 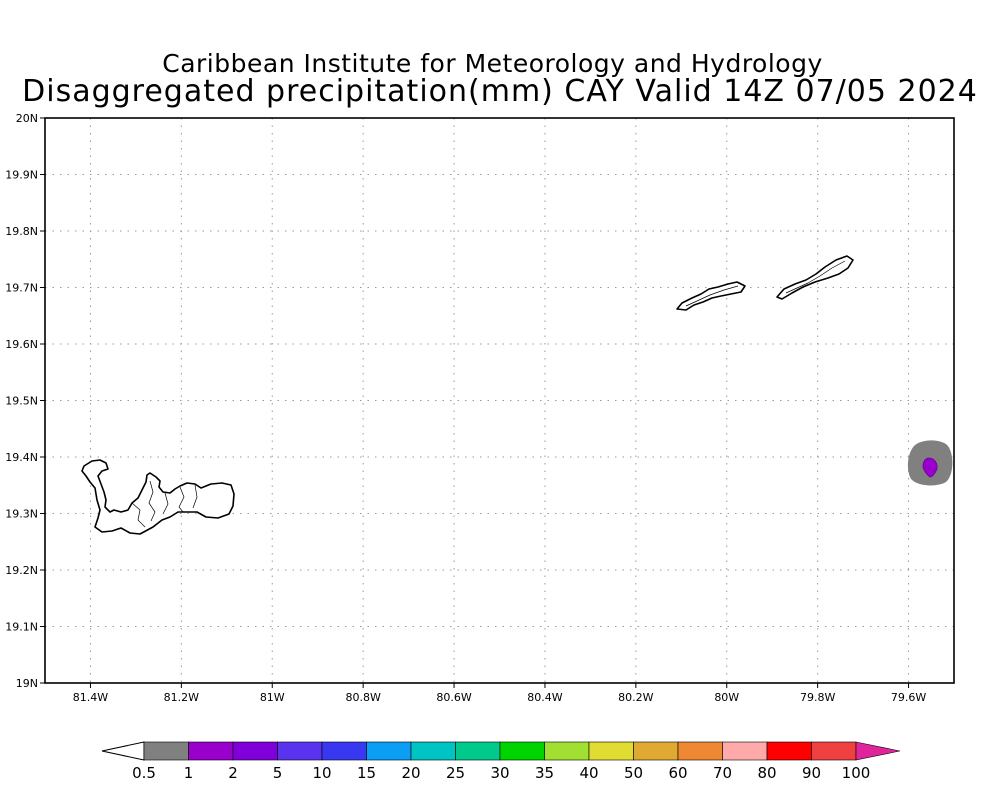 What do you see at coordinates (856, 773) in the screenshot?
I see `colorbar-label: 100` at bounding box center [856, 773].